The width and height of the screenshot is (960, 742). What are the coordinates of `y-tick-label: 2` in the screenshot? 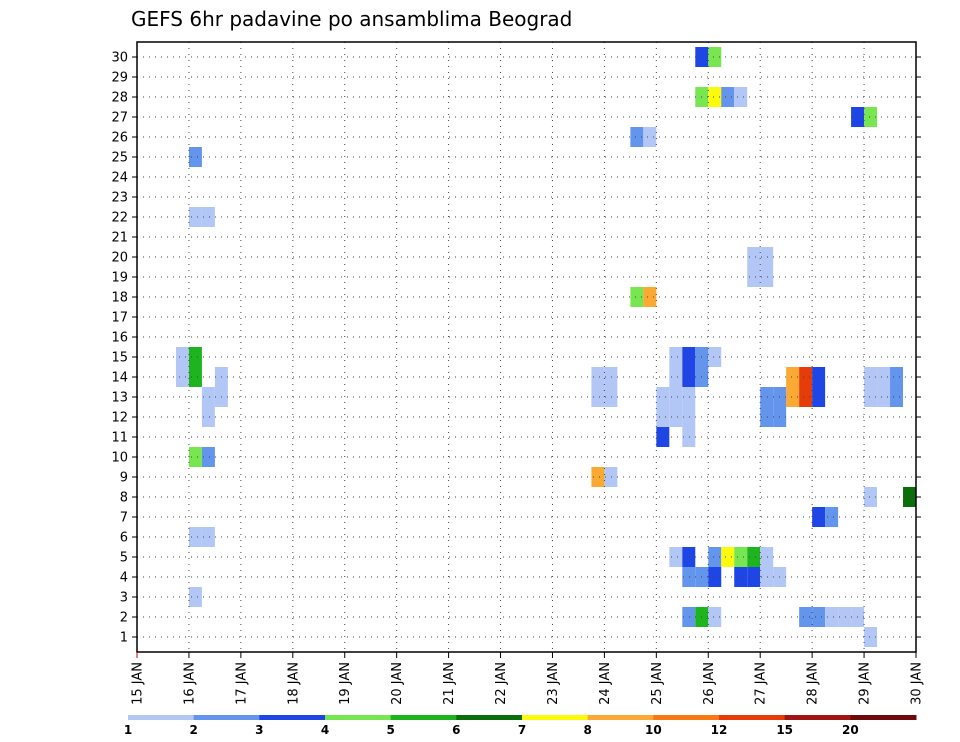 It's located at (124, 618).